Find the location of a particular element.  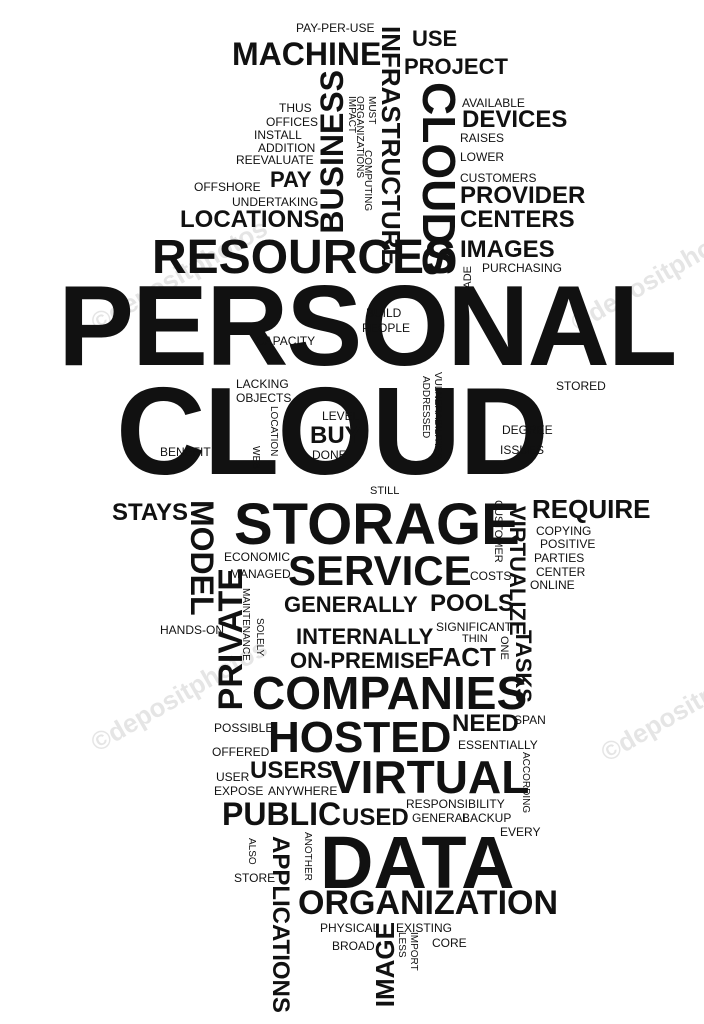

word-backup: BACKUP is located at coordinates (487, 818).